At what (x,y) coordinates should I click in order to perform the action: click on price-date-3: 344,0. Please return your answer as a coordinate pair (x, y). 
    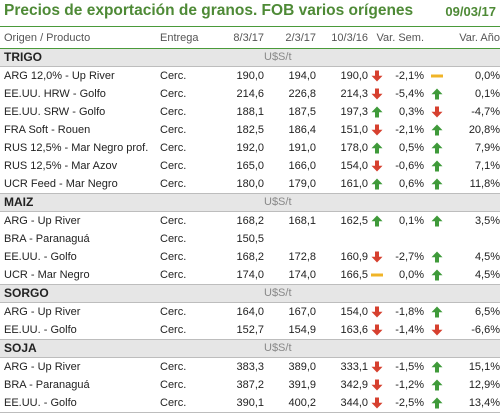
    Looking at the image, I should click on (342, 403).